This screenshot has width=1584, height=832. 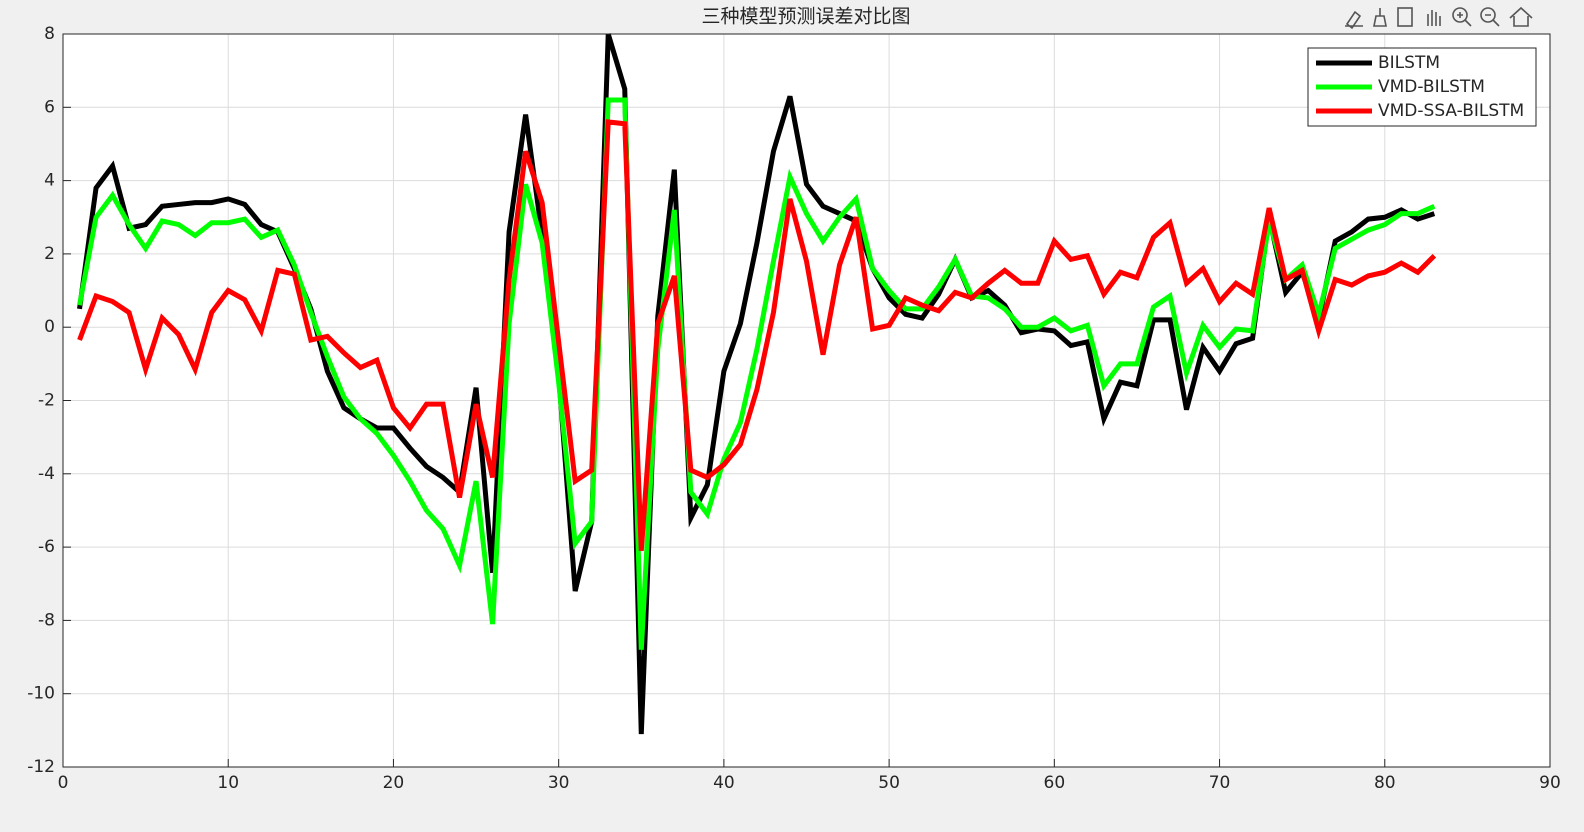 I want to click on pan-icon, so click(x=1434, y=18).